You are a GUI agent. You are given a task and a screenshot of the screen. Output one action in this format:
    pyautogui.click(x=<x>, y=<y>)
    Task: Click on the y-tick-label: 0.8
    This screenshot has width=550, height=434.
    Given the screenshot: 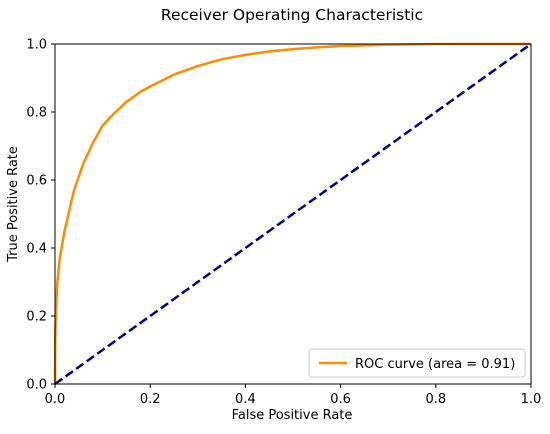 What is the action you would take?
    pyautogui.click(x=36, y=113)
    